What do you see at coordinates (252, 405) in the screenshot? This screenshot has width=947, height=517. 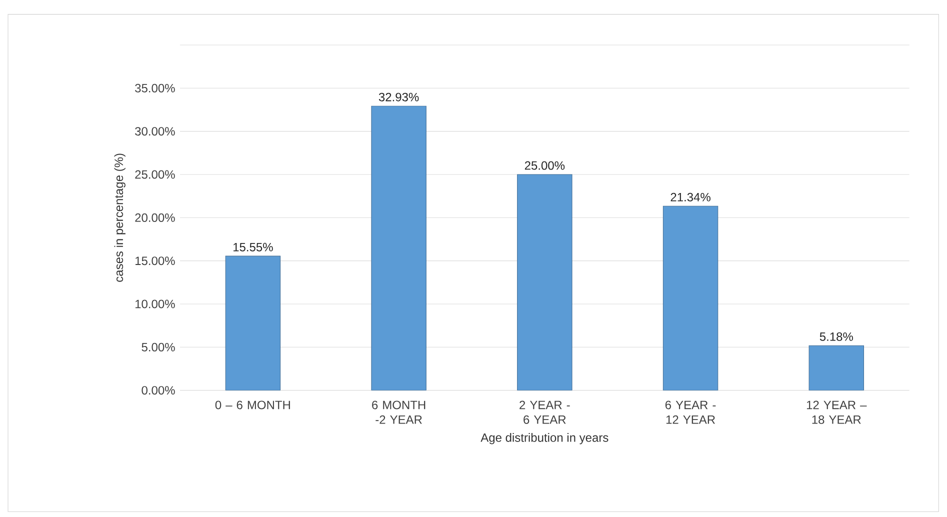 I see `x-tick-label: 0 – 6 MONTH` at bounding box center [252, 405].